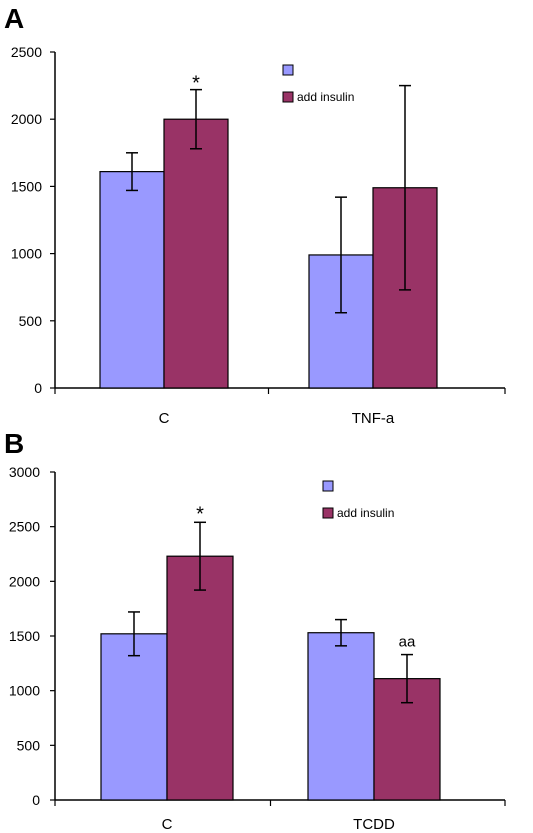 This screenshot has height=833, width=533. What do you see at coordinates (374, 824) in the screenshot?
I see `x-tick-label: TCDD` at bounding box center [374, 824].